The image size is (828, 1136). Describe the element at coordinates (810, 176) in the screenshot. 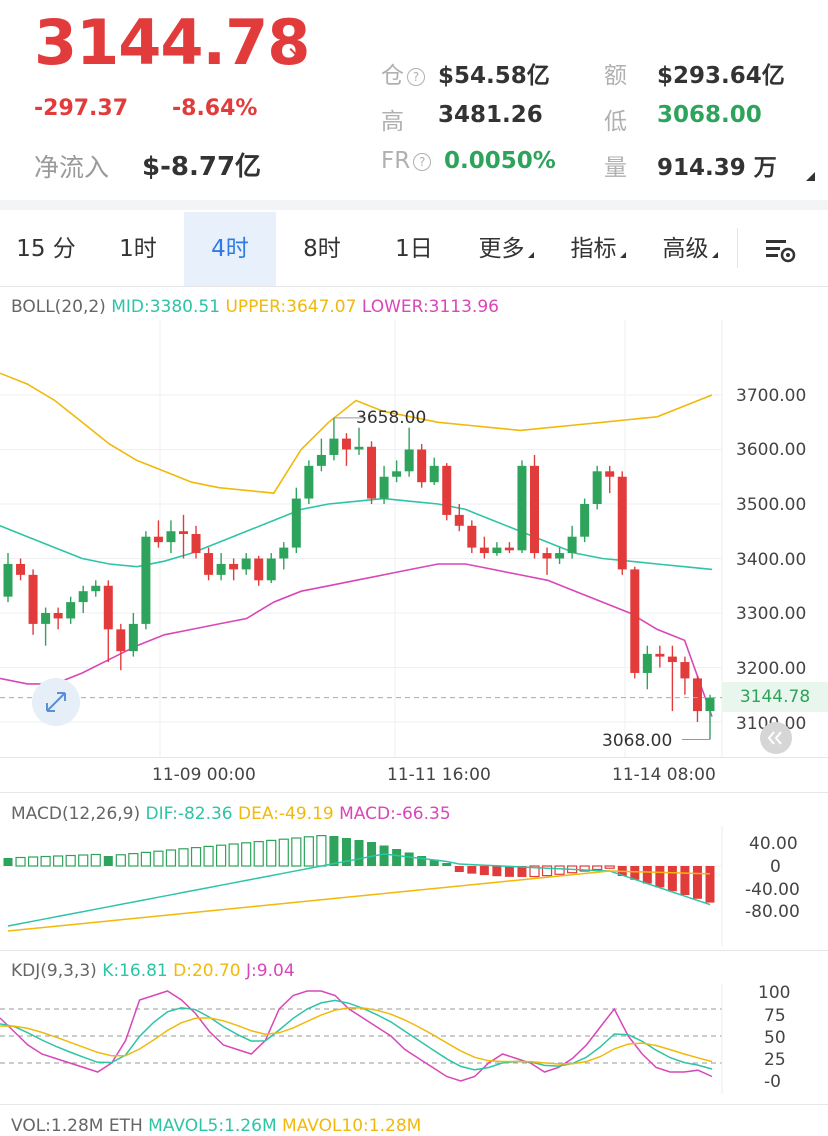

I see `expand-caret-icon` at that location.